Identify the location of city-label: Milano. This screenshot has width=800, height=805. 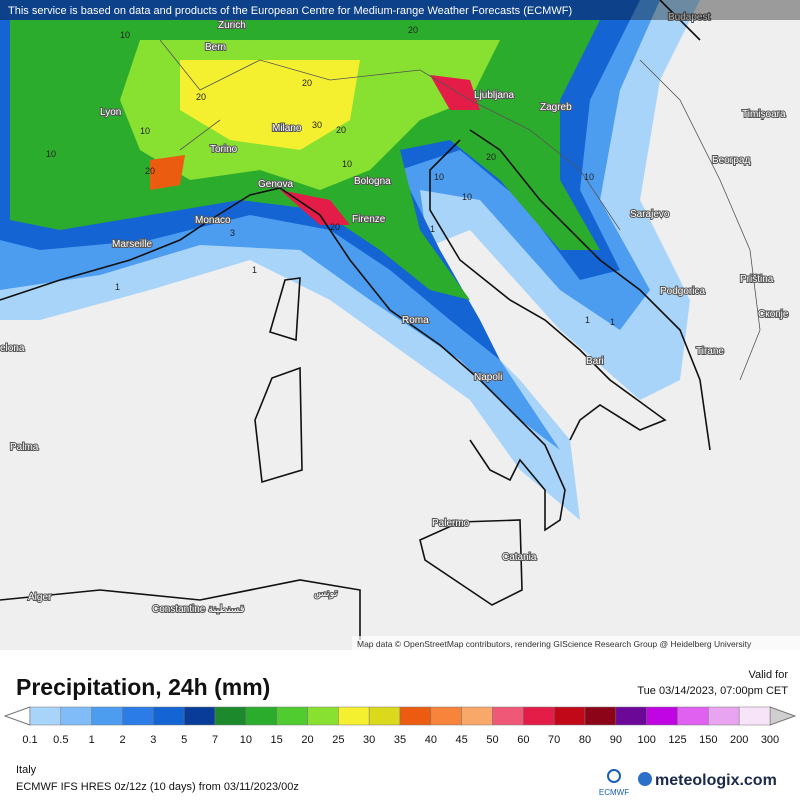
(287, 128).